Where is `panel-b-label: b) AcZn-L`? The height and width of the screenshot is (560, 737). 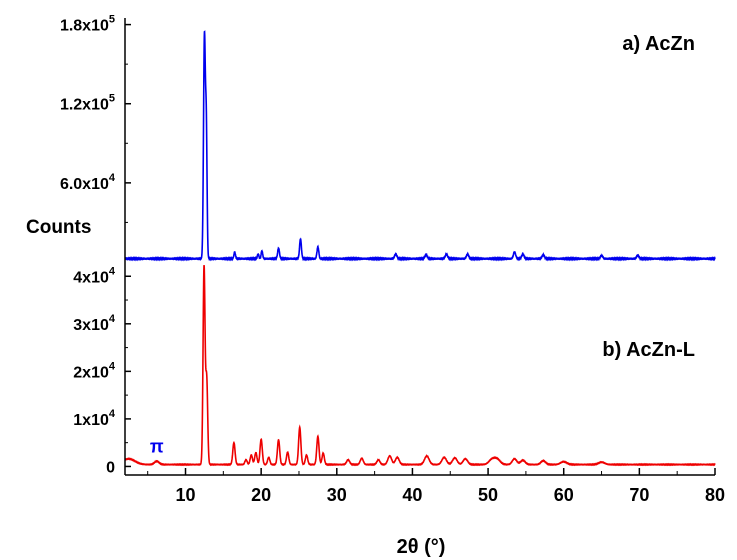
panel-b-label: b) AcZn-L is located at coordinates (648, 350).